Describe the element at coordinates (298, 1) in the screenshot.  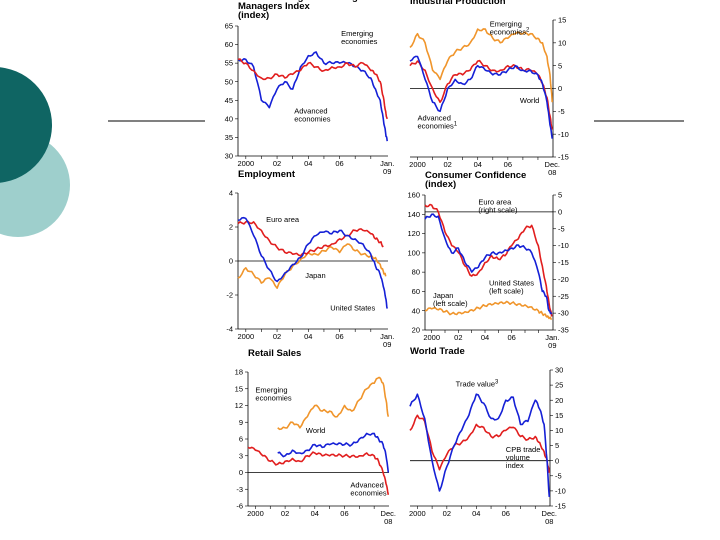
I see `chart-title-line: Manufacturing Purchasing` at that location.